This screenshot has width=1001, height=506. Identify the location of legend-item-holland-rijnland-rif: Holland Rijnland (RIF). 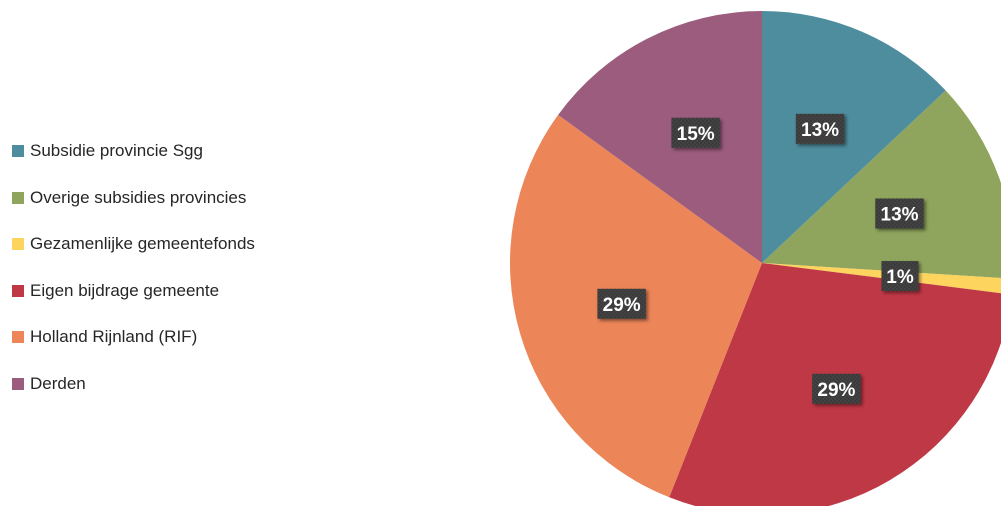
(133, 337).